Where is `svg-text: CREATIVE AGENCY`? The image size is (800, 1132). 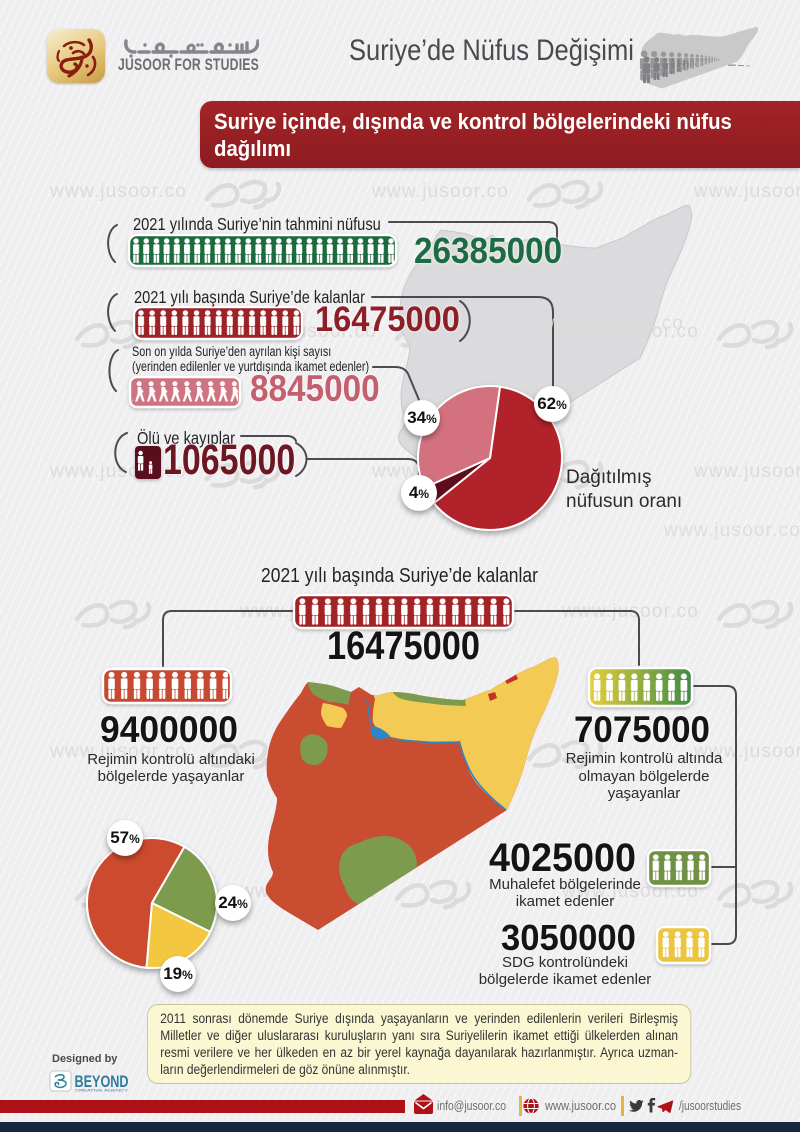
svg-text: CREATIVE AGENCY is located at coordinates (101, 1090).